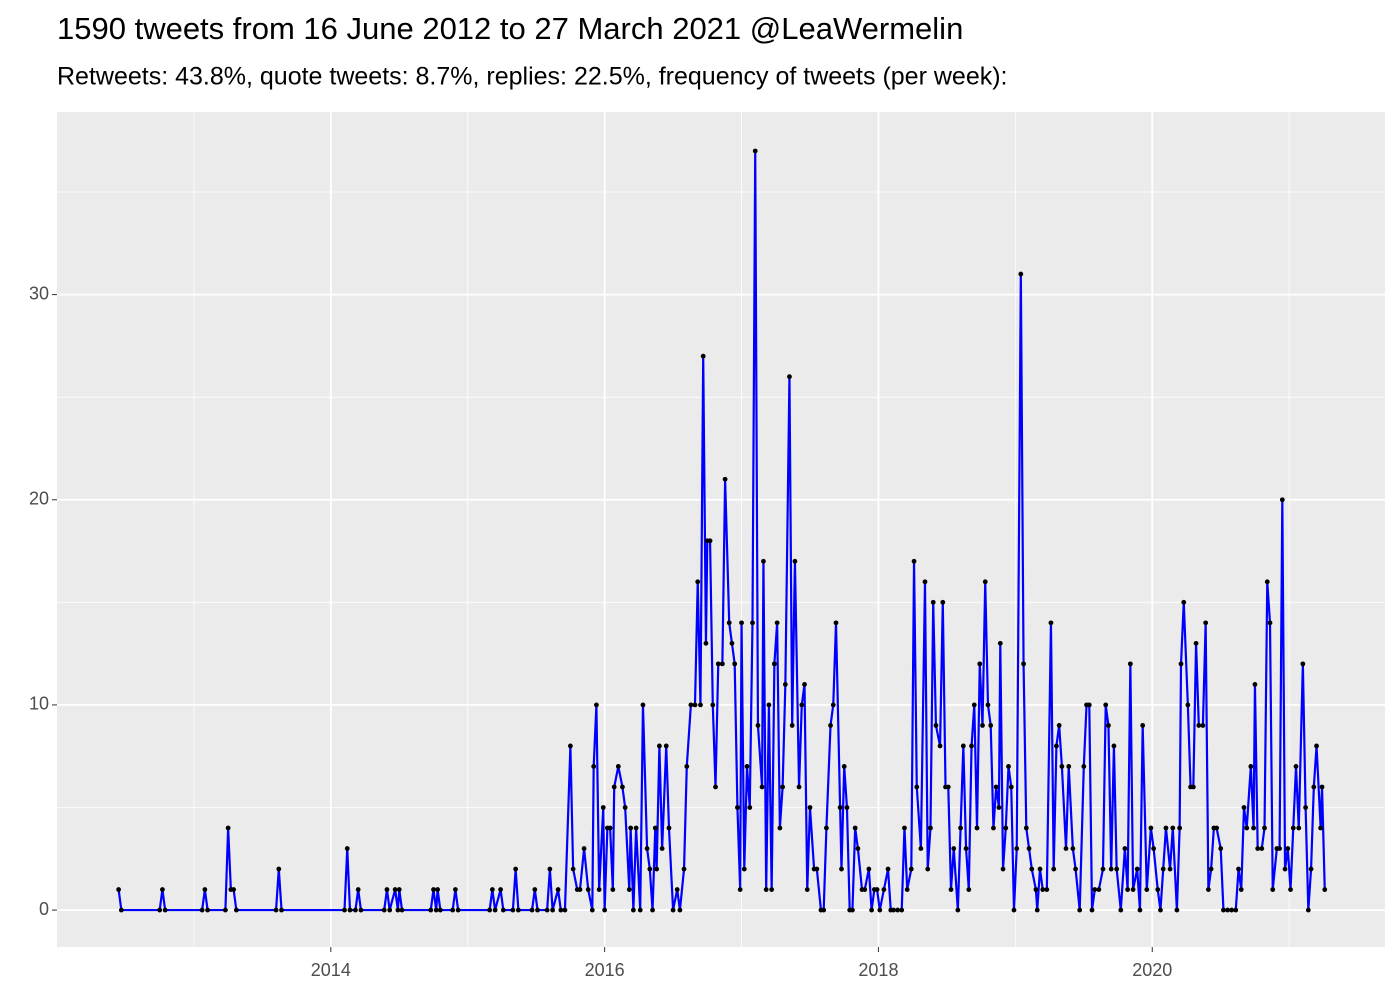 The image size is (1400, 1005). What do you see at coordinates (39, 499) in the screenshot?
I see `y-tick-label: 20` at bounding box center [39, 499].